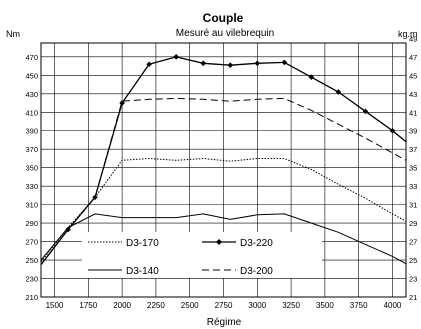 The image size is (421, 329). What do you see at coordinates (393, 305) in the screenshot?
I see `x-tick-label: 4000` at bounding box center [393, 305].